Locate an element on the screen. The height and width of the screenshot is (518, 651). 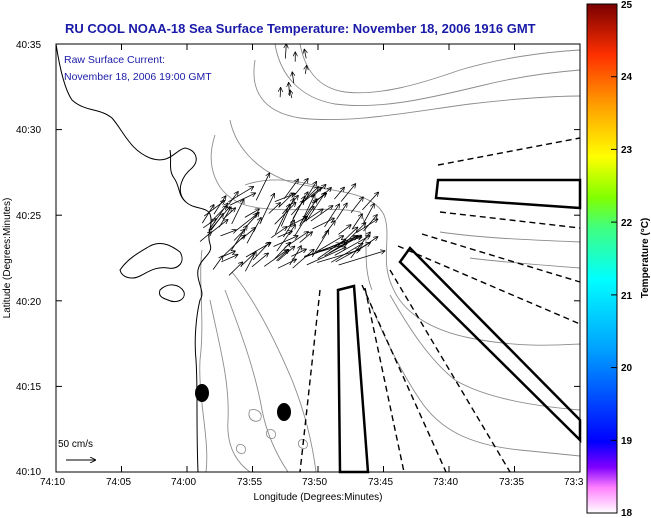
x-tick-label: 73:50 is located at coordinates (314, 482).